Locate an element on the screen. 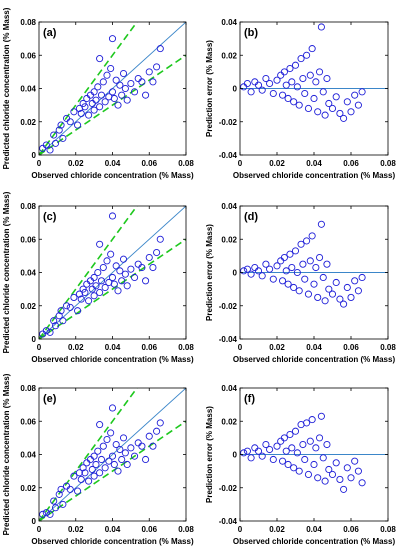 This screenshot has width=402, height=550. lower-bound-line is located at coordinates (112, 104).